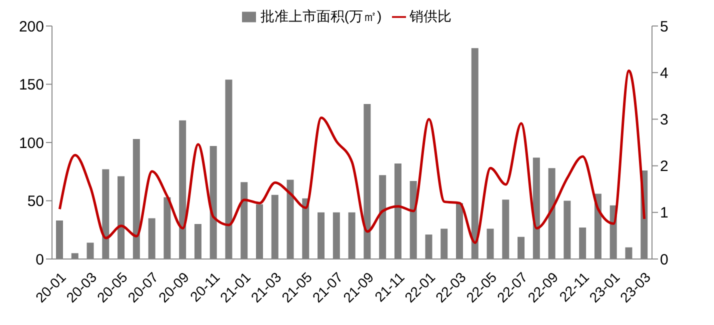  I want to click on y-tick-label: 100, so click(31, 143).